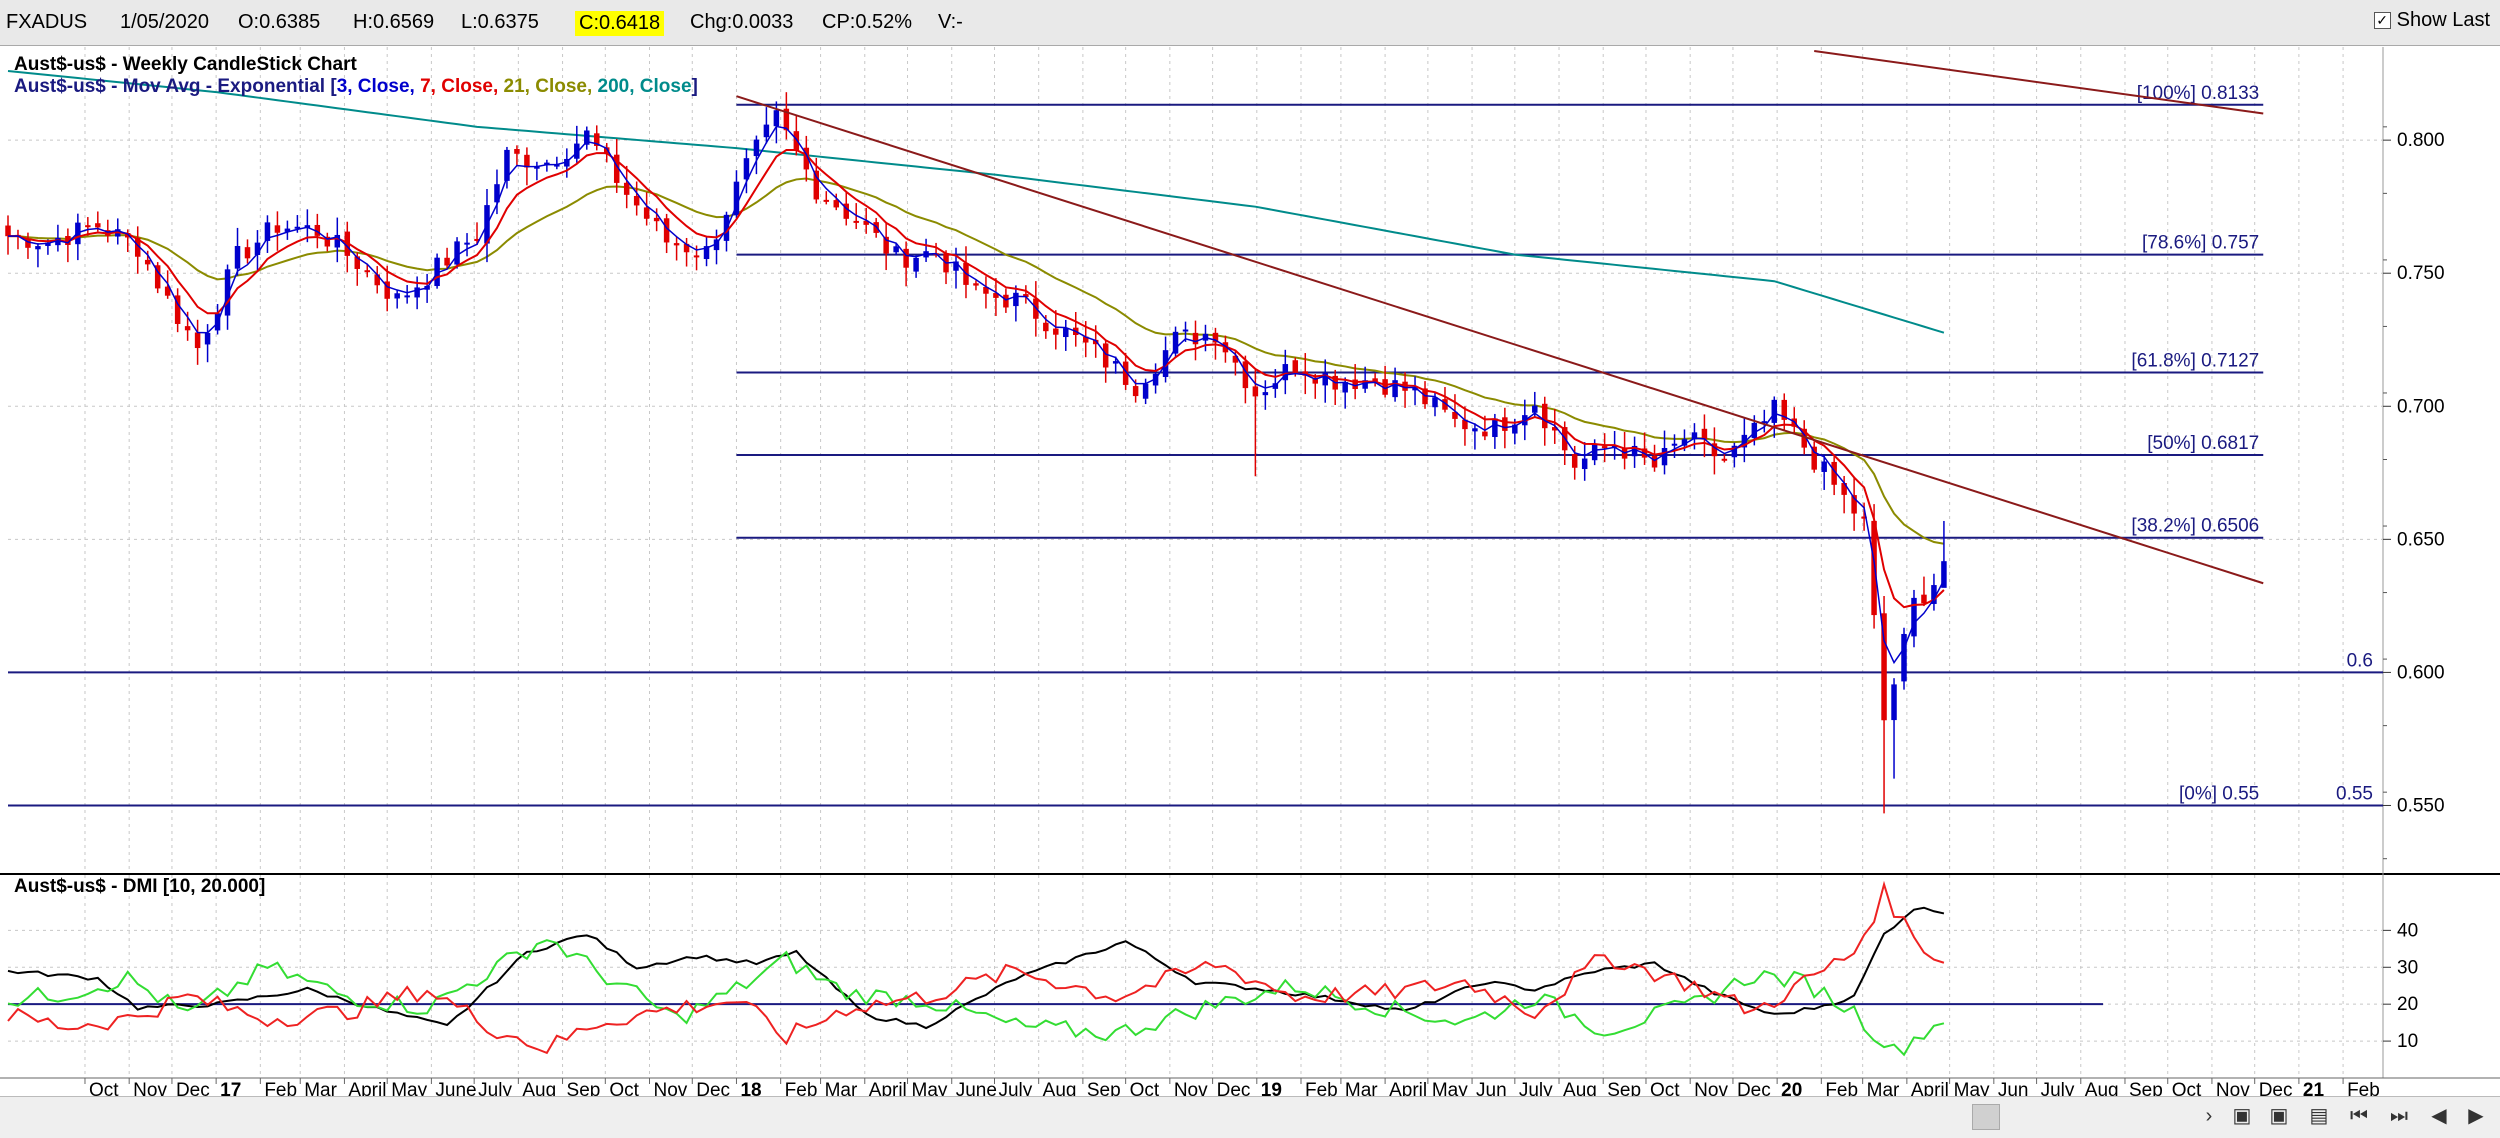  I want to click on x-tick-label: 21, so click(2314, 1088).